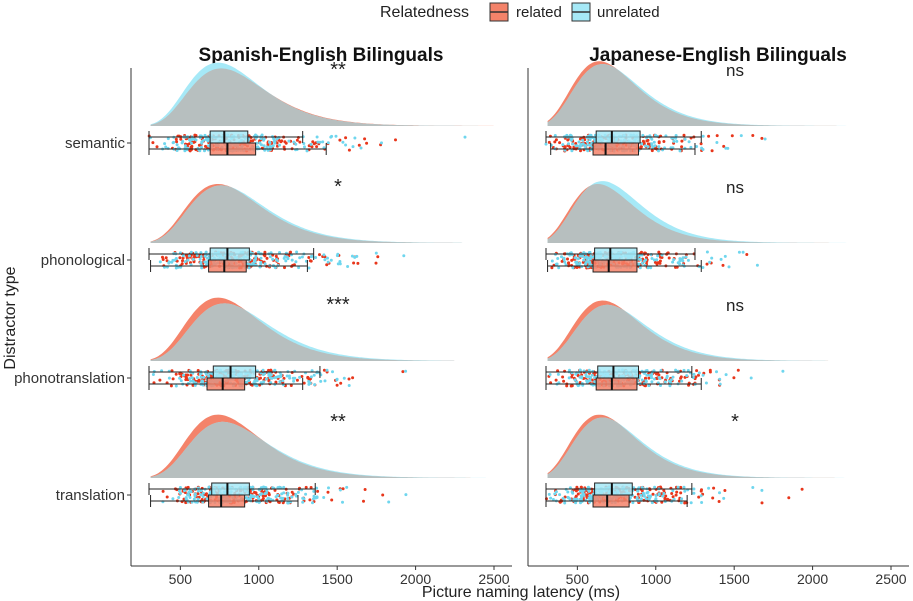 This screenshot has height=601, width=913. What do you see at coordinates (628, 12) in the screenshot?
I see `legend-label-unrelated: unrelated` at bounding box center [628, 12].